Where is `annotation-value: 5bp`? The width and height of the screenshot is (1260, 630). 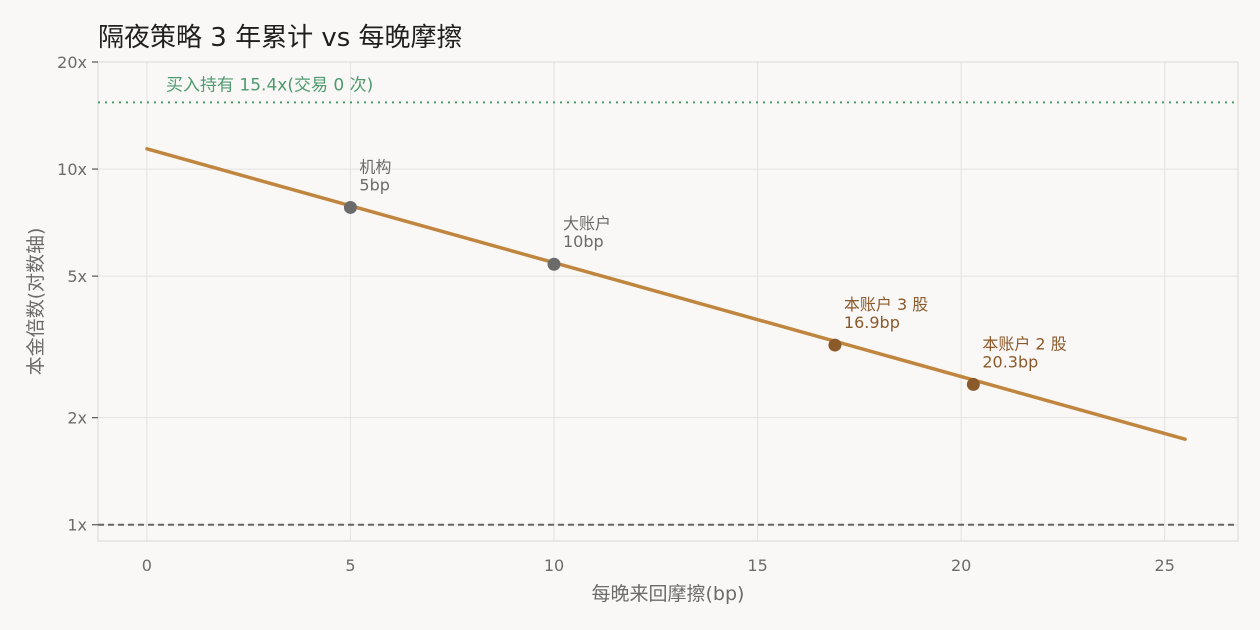 annotation-value: 5bp is located at coordinates (374, 184).